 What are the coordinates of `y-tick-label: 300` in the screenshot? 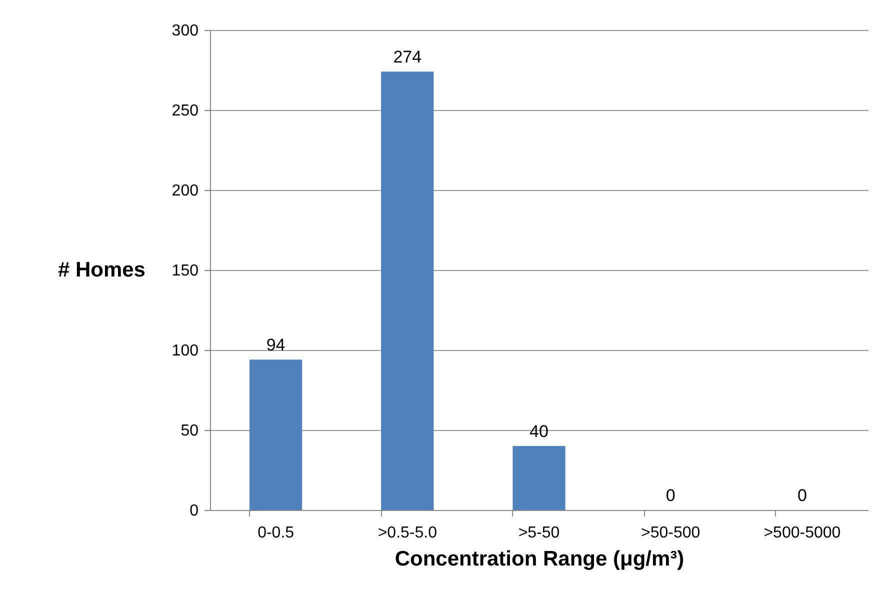 It's located at (185, 31).